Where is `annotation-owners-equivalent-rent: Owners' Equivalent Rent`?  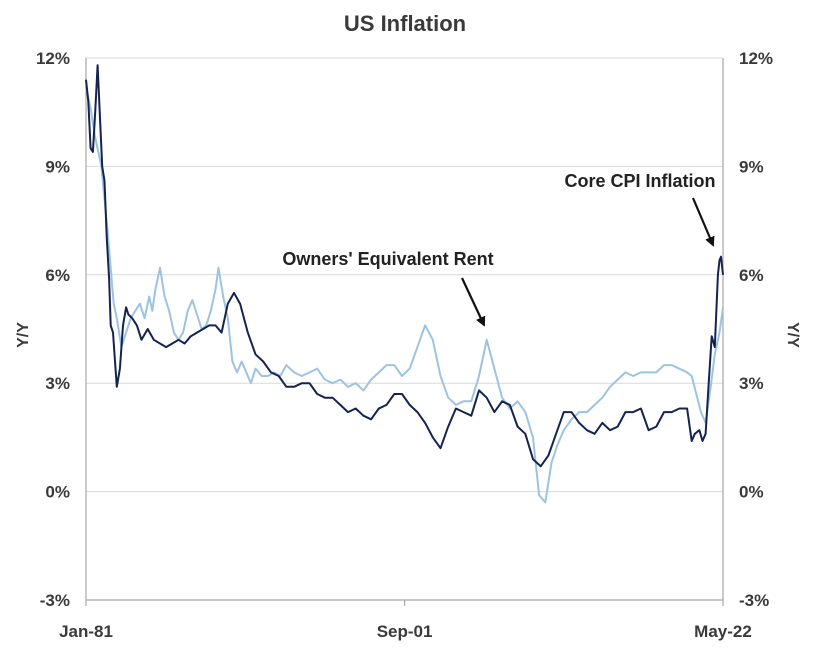
annotation-owners-equivalent-rent: Owners' Equivalent Rent is located at coordinates (387, 259).